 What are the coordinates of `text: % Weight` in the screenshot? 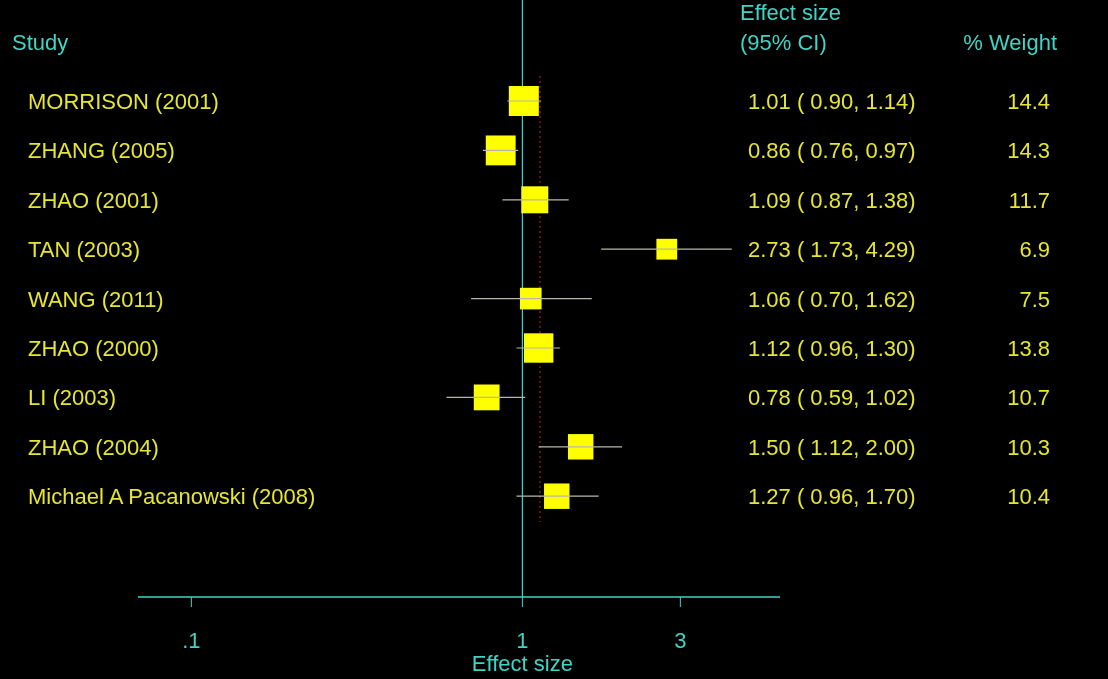 It's located at (1010, 42).